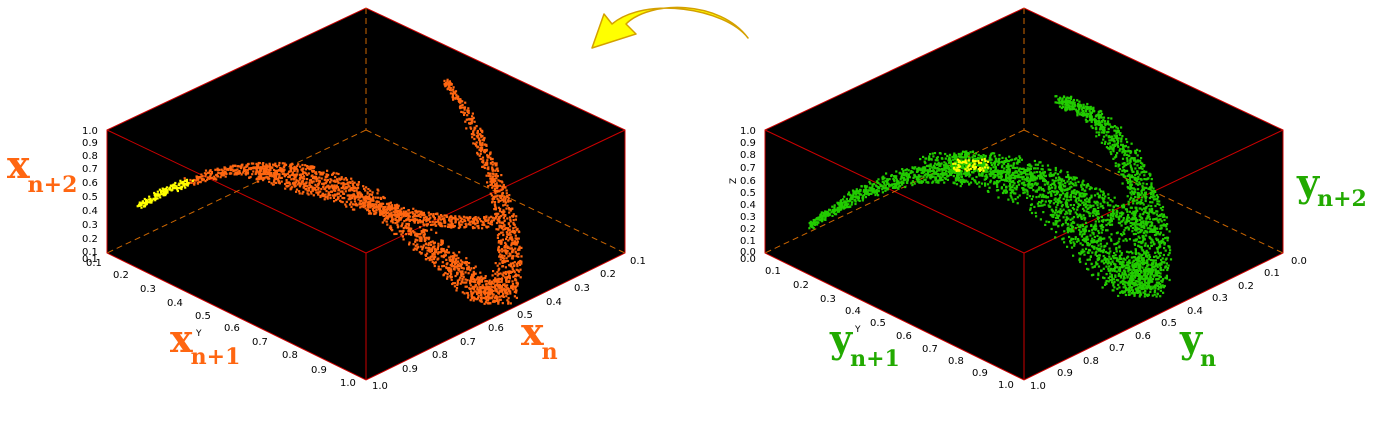  Describe the element at coordinates (198, 334) in the screenshot. I see `left-y-axis-letter: Y` at that location.